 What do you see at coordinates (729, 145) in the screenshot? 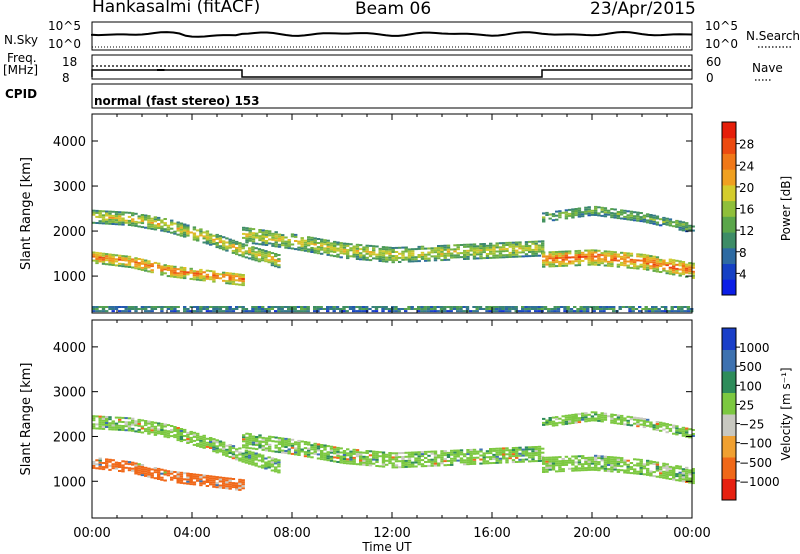
I see `colorbar-swatch` at bounding box center [729, 145].